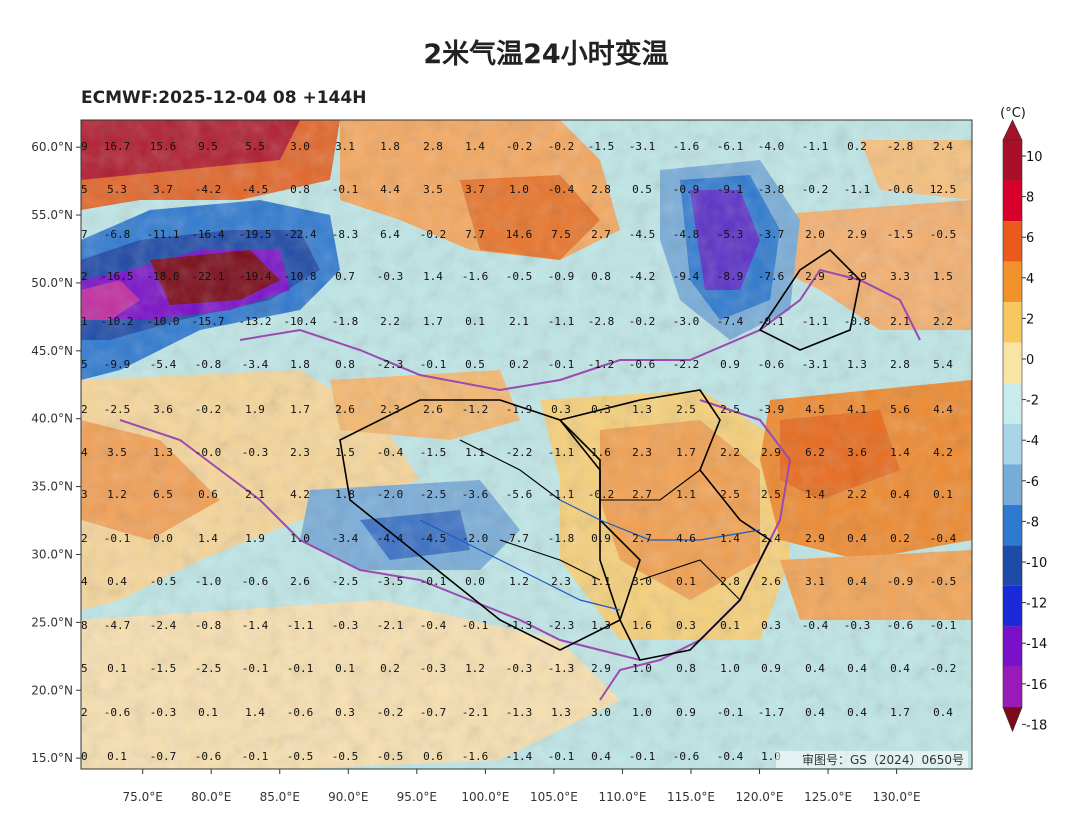 The height and width of the screenshot is (819, 1092). Describe the element at coordinates (475, 234) in the screenshot. I see `grid-value-label: 7.7` at that location.